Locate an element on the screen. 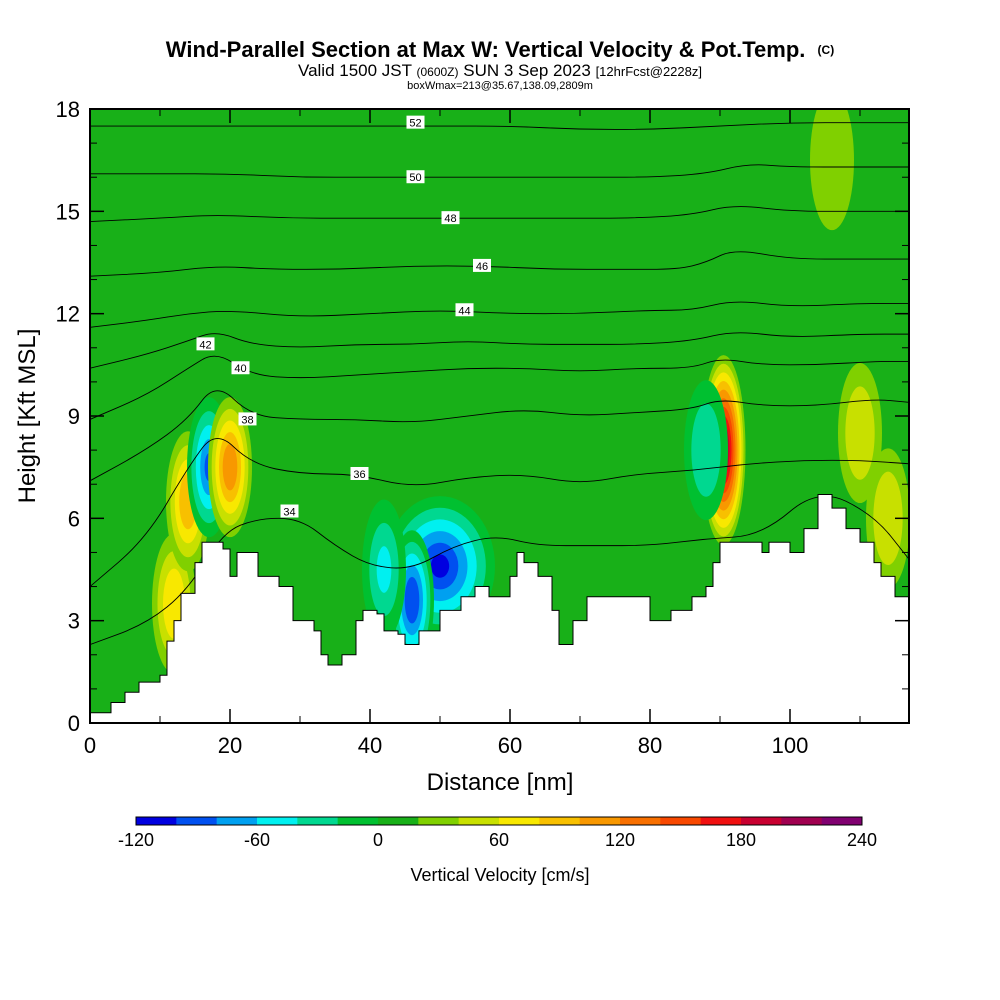 This screenshot has height=1000, width=1000. valid-date: SUN 3 Sep 2023 is located at coordinates (527, 70).